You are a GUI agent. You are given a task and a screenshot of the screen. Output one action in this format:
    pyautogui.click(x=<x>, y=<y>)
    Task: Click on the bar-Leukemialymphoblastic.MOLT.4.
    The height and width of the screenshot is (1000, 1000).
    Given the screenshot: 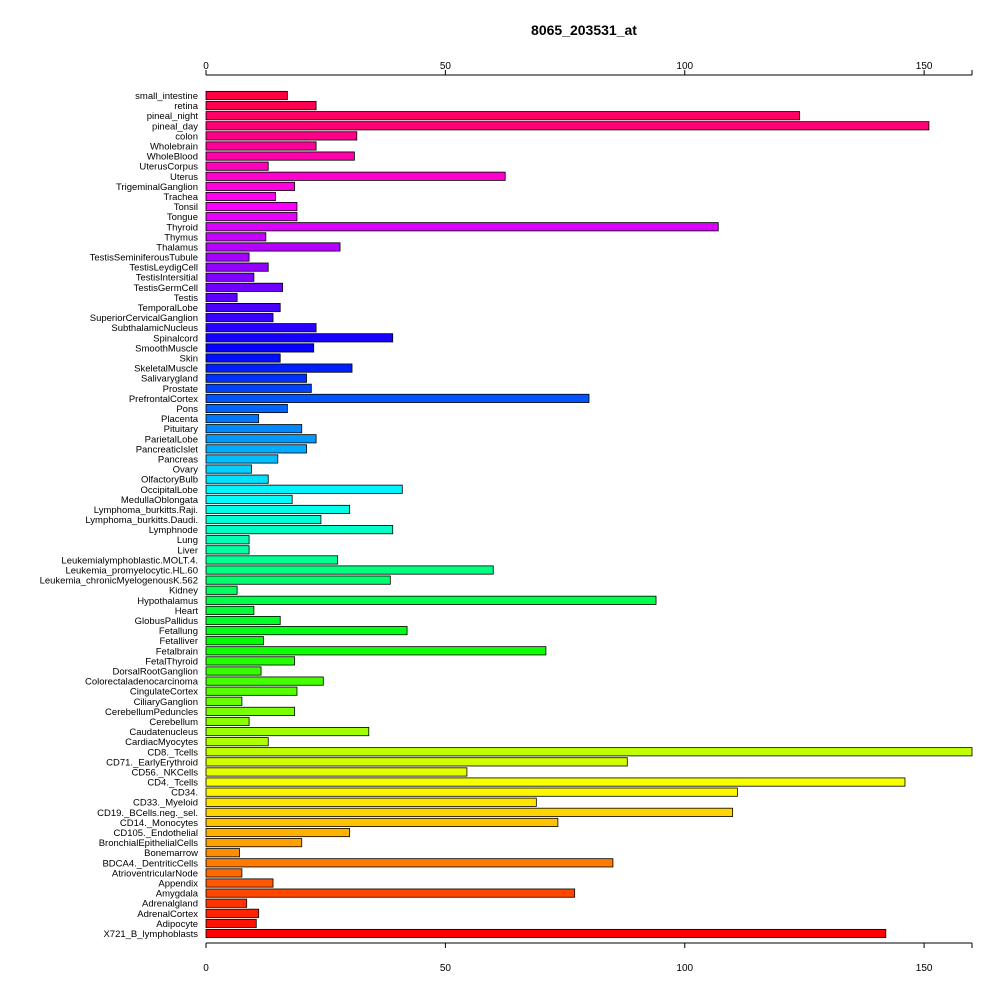 What is the action you would take?
    pyautogui.click(x=272, y=560)
    